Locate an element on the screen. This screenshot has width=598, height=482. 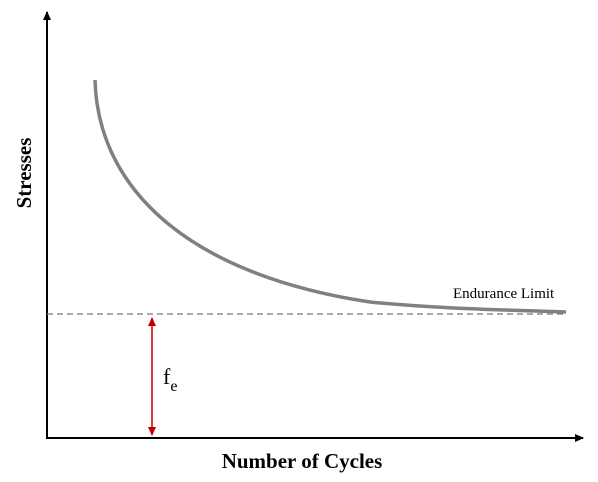
symbol-main: f is located at coordinates (167, 376).